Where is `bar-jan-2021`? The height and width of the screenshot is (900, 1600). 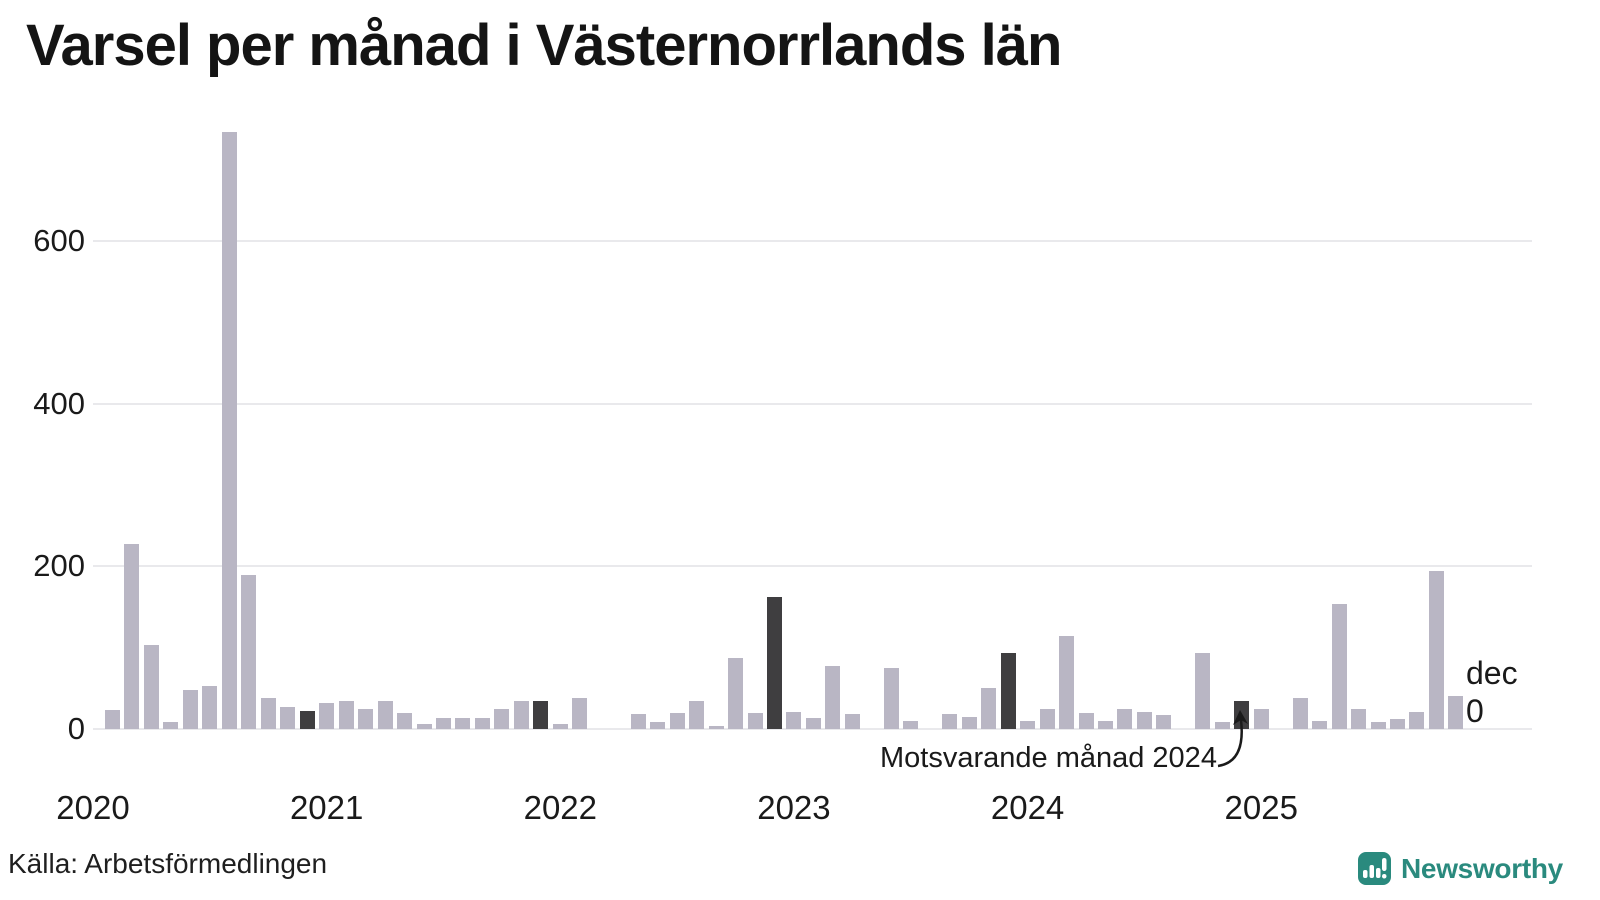
bar-jan-2021 is located at coordinates (327, 716).